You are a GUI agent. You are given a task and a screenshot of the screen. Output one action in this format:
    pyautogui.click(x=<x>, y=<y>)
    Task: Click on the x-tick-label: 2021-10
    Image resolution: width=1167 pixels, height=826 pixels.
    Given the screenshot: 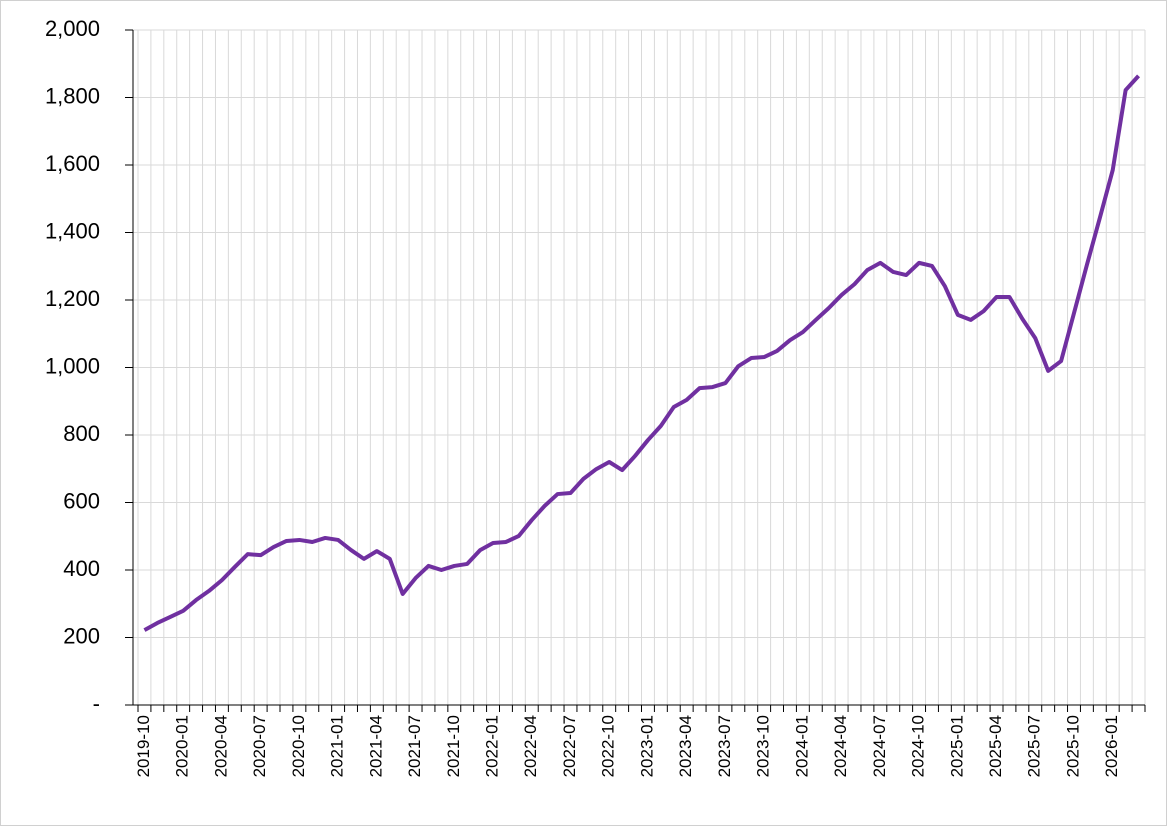 What is the action you would take?
    pyautogui.click(x=453, y=746)
    